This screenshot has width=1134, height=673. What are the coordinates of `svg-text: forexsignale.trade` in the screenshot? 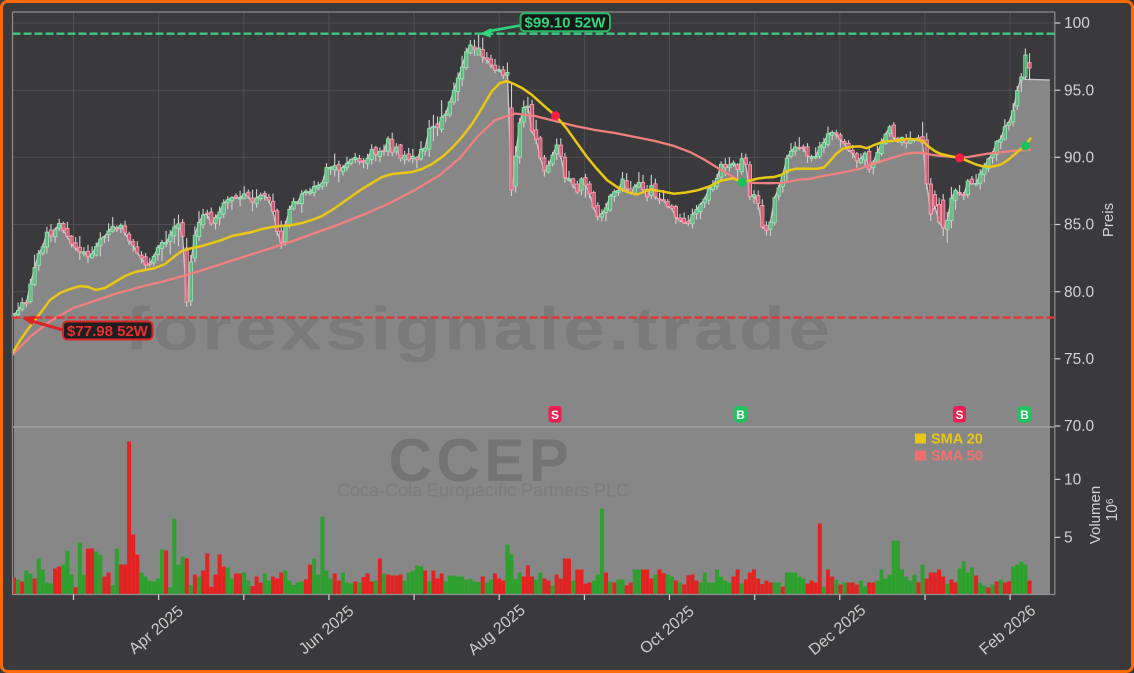 It's located at (479, 329).